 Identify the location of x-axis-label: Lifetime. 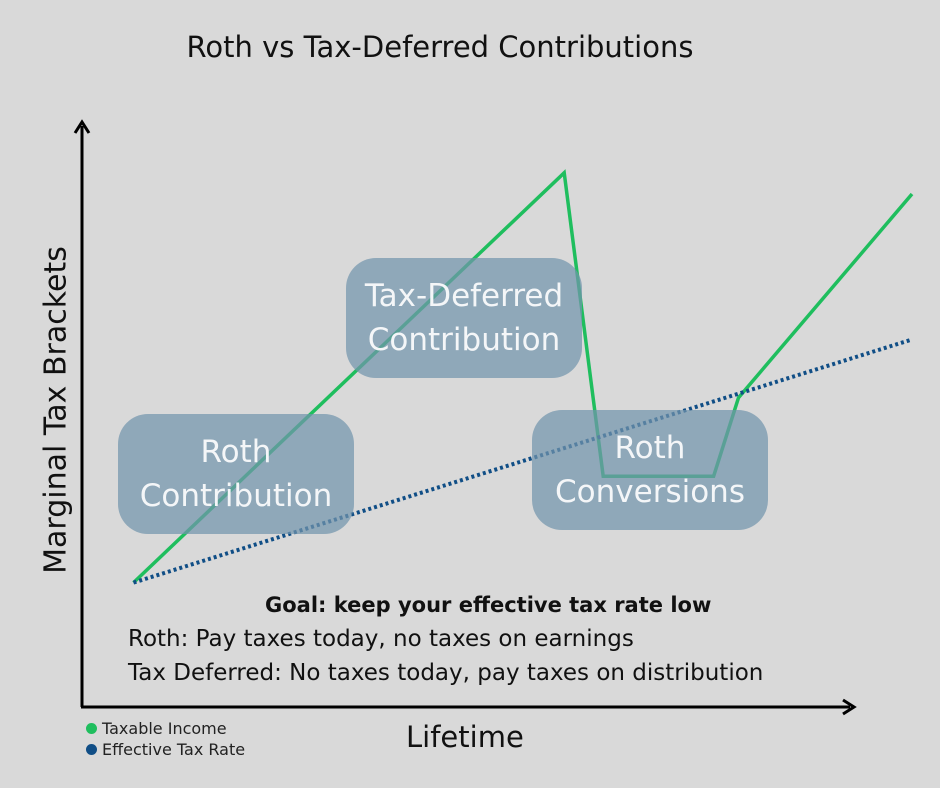
(465, 737).